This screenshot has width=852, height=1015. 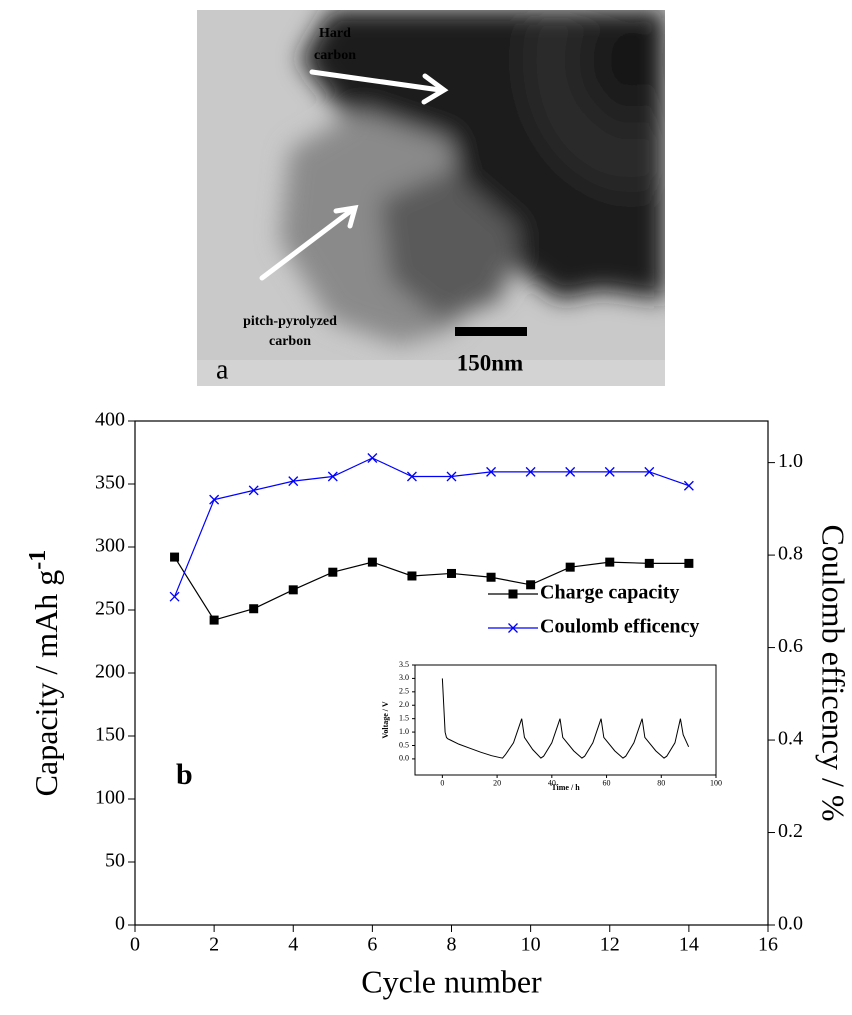 What do you see at coordinates (451, 981) in the screenshot?
I see `x-axis-label: Cycle number` at bounding box center [451, 981].